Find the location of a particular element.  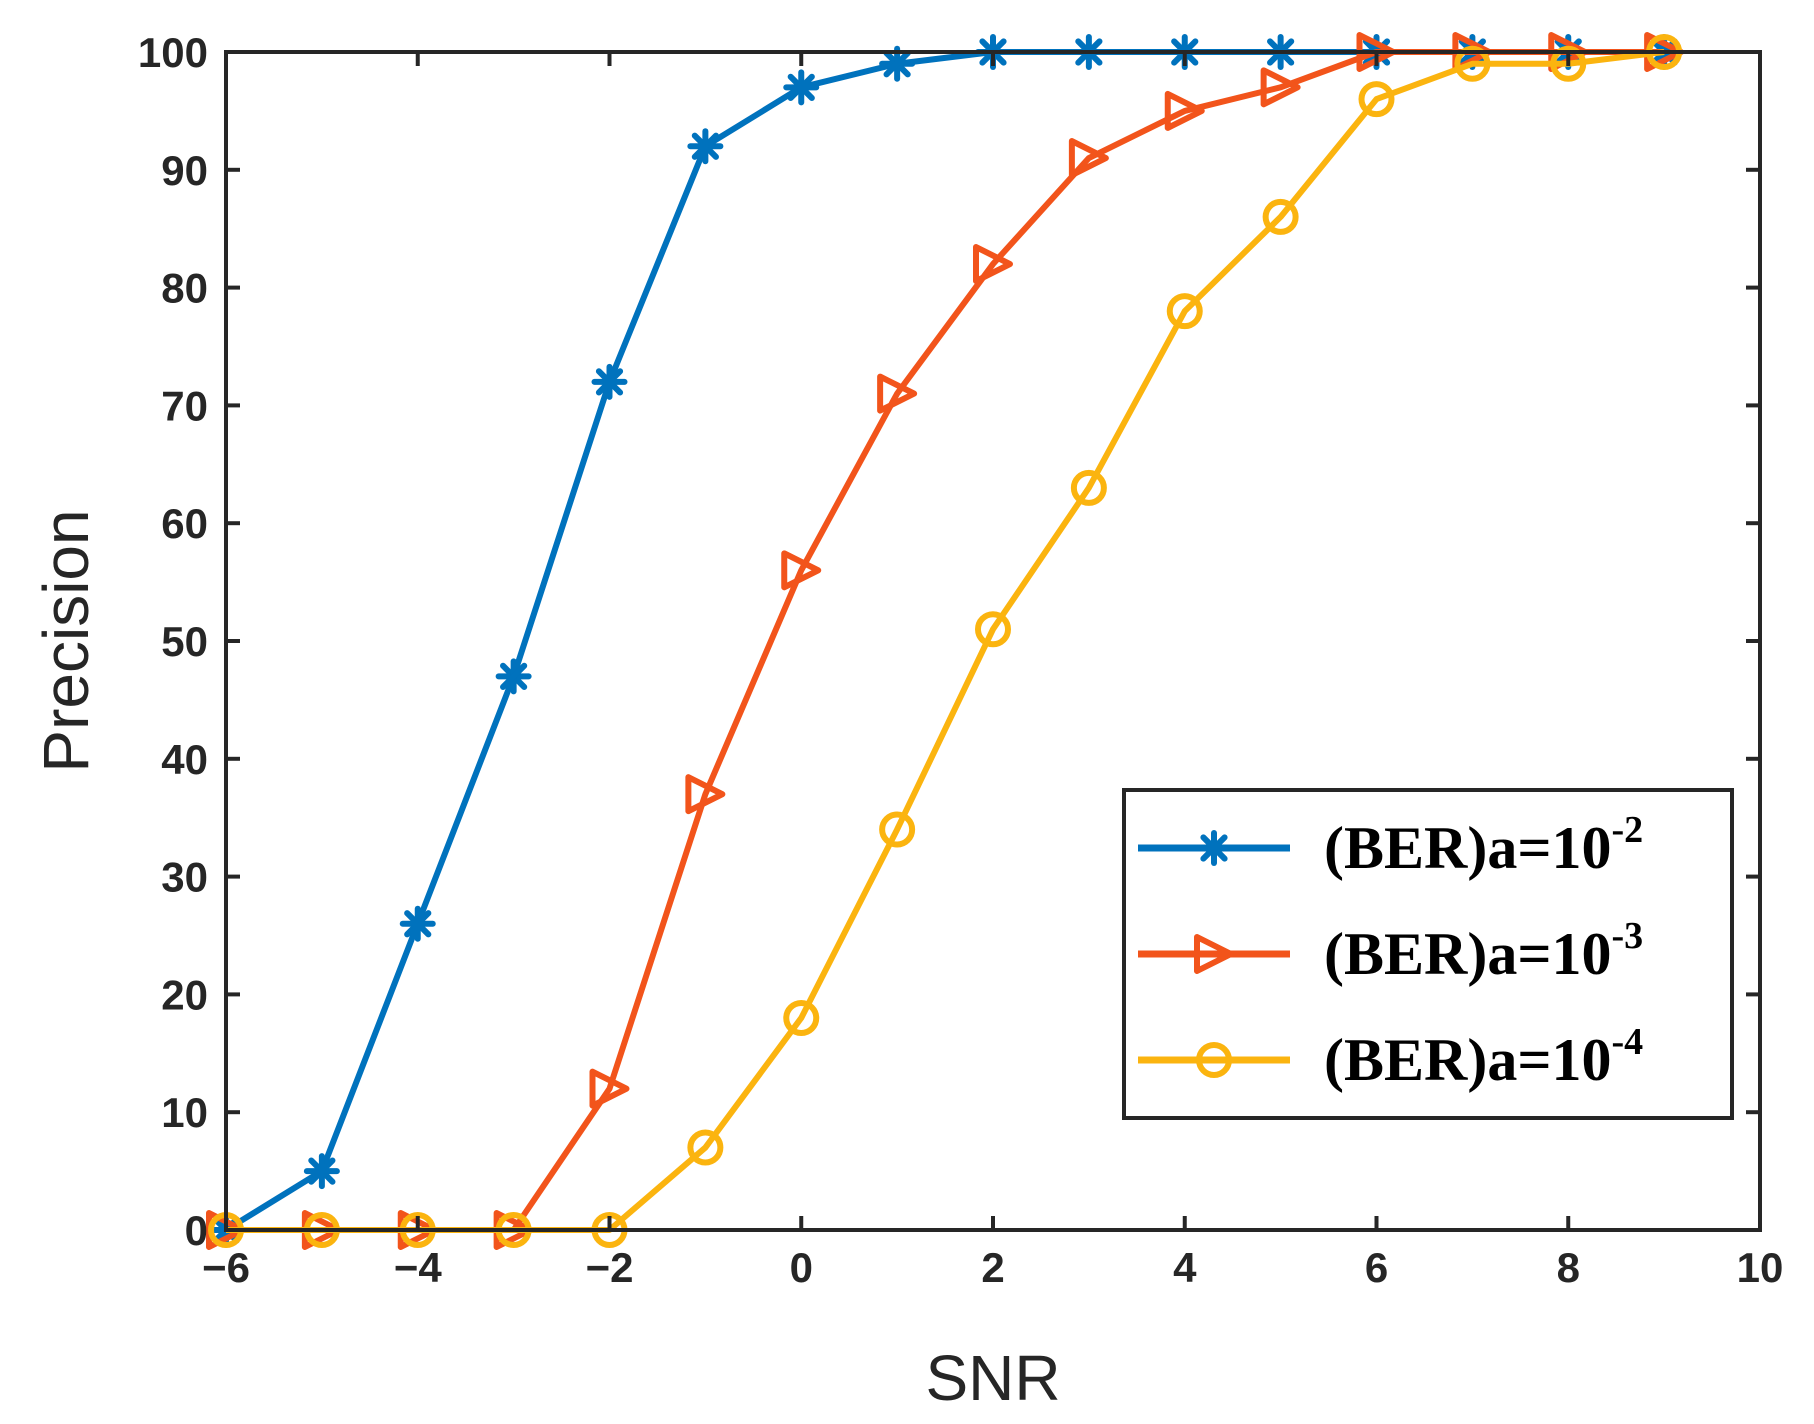

legend-item: (BER)a=10-3 is located at coordinates (1390, 951).